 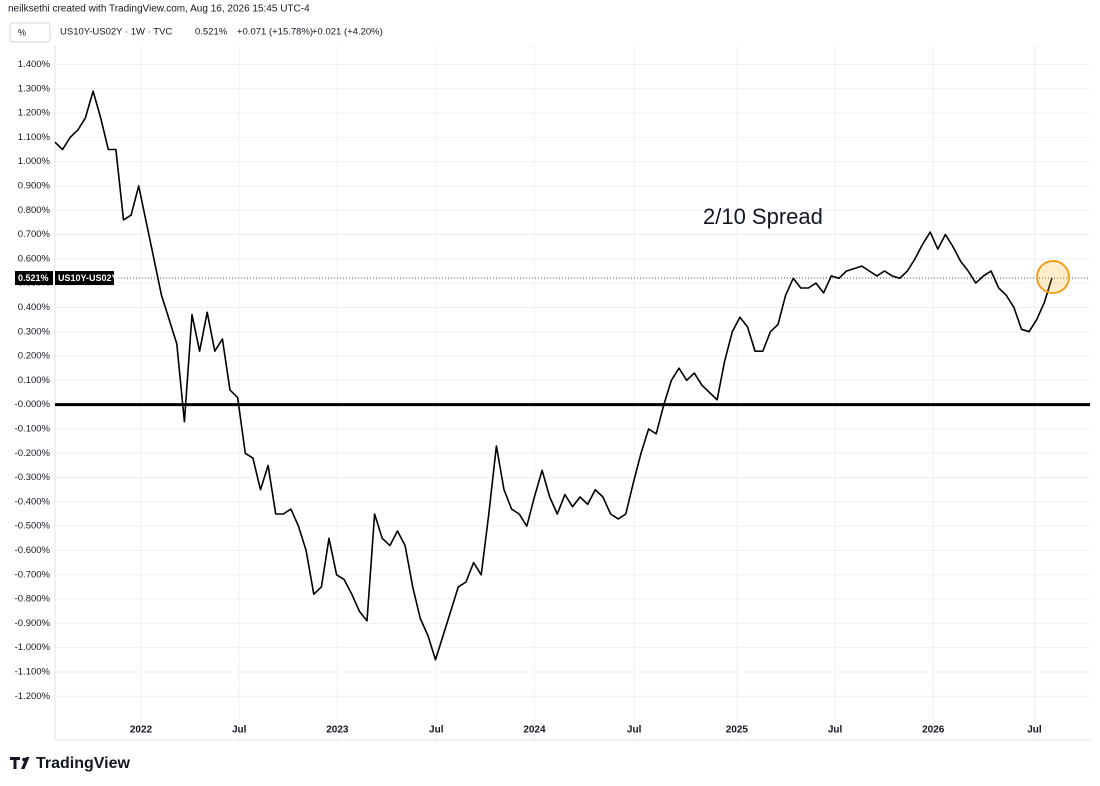 I want to click on last-value: 0.521%, so click(x=211, y=32).